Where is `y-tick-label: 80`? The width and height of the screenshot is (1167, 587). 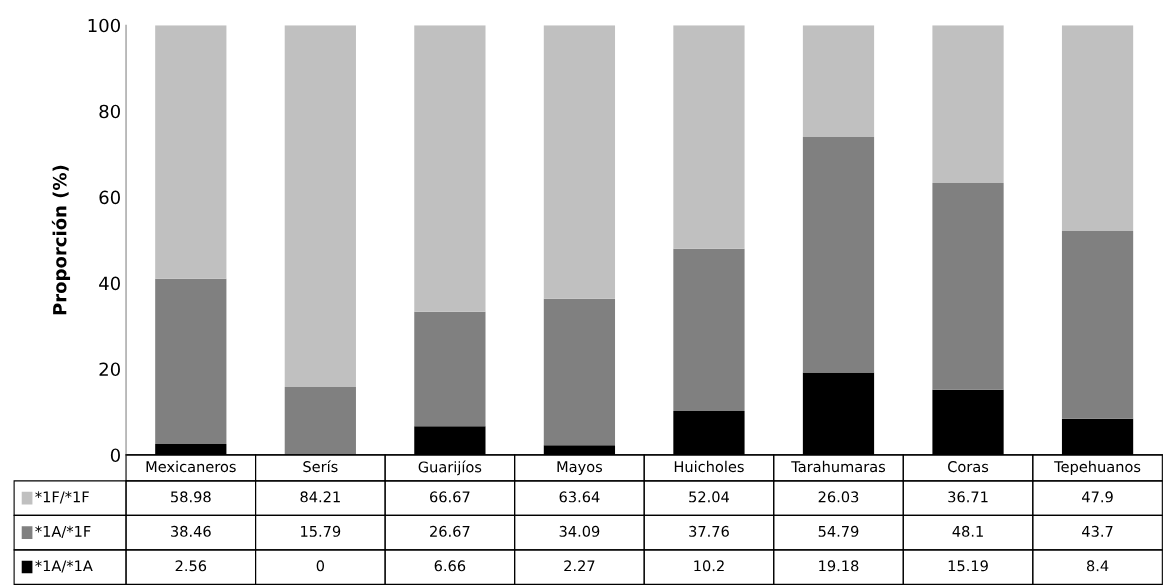 y-tick-label: 80 is located at coordinates (109, 111).